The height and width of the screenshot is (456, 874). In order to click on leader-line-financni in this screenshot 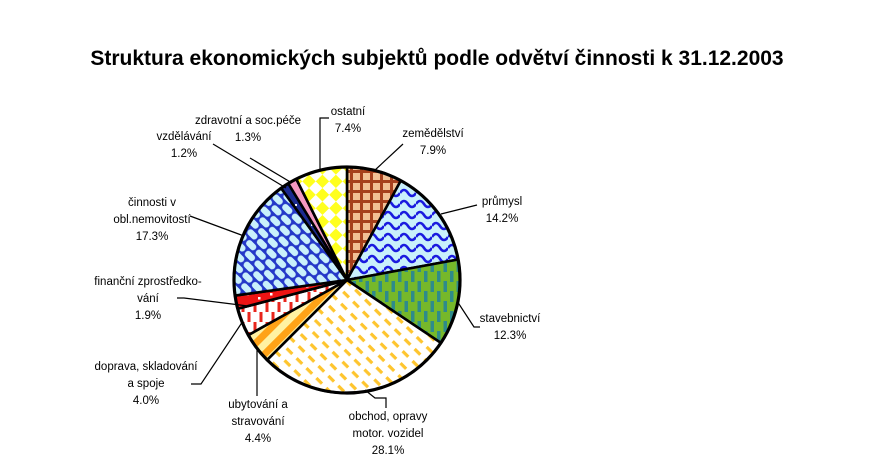, I will do `click(213, 302)`.